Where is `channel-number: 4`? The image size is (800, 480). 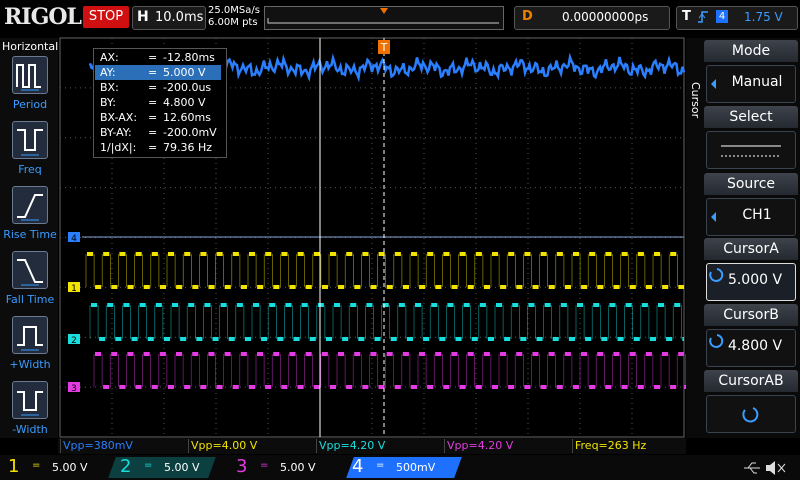
channel-number: 4 is located at coordinates (358, 466).